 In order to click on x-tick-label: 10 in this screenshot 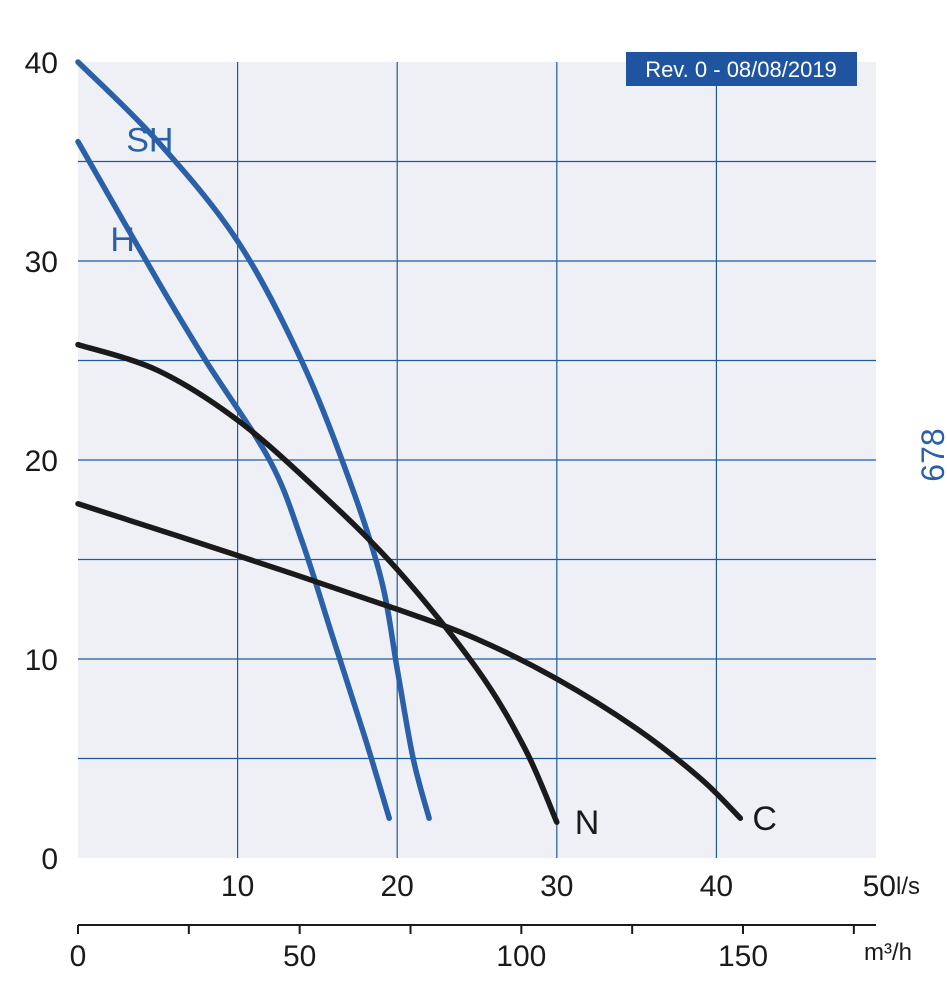, I will do `click(237, 886)`.